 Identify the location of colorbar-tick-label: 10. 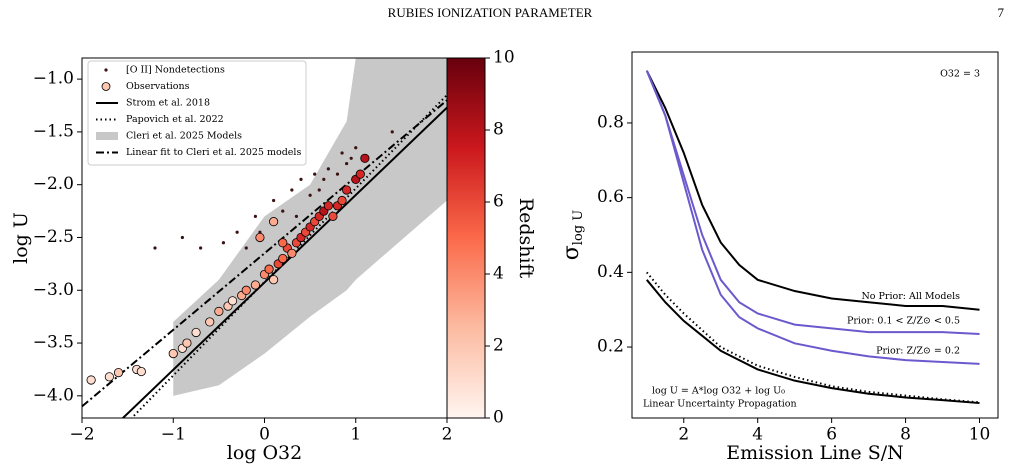
(504, 58).